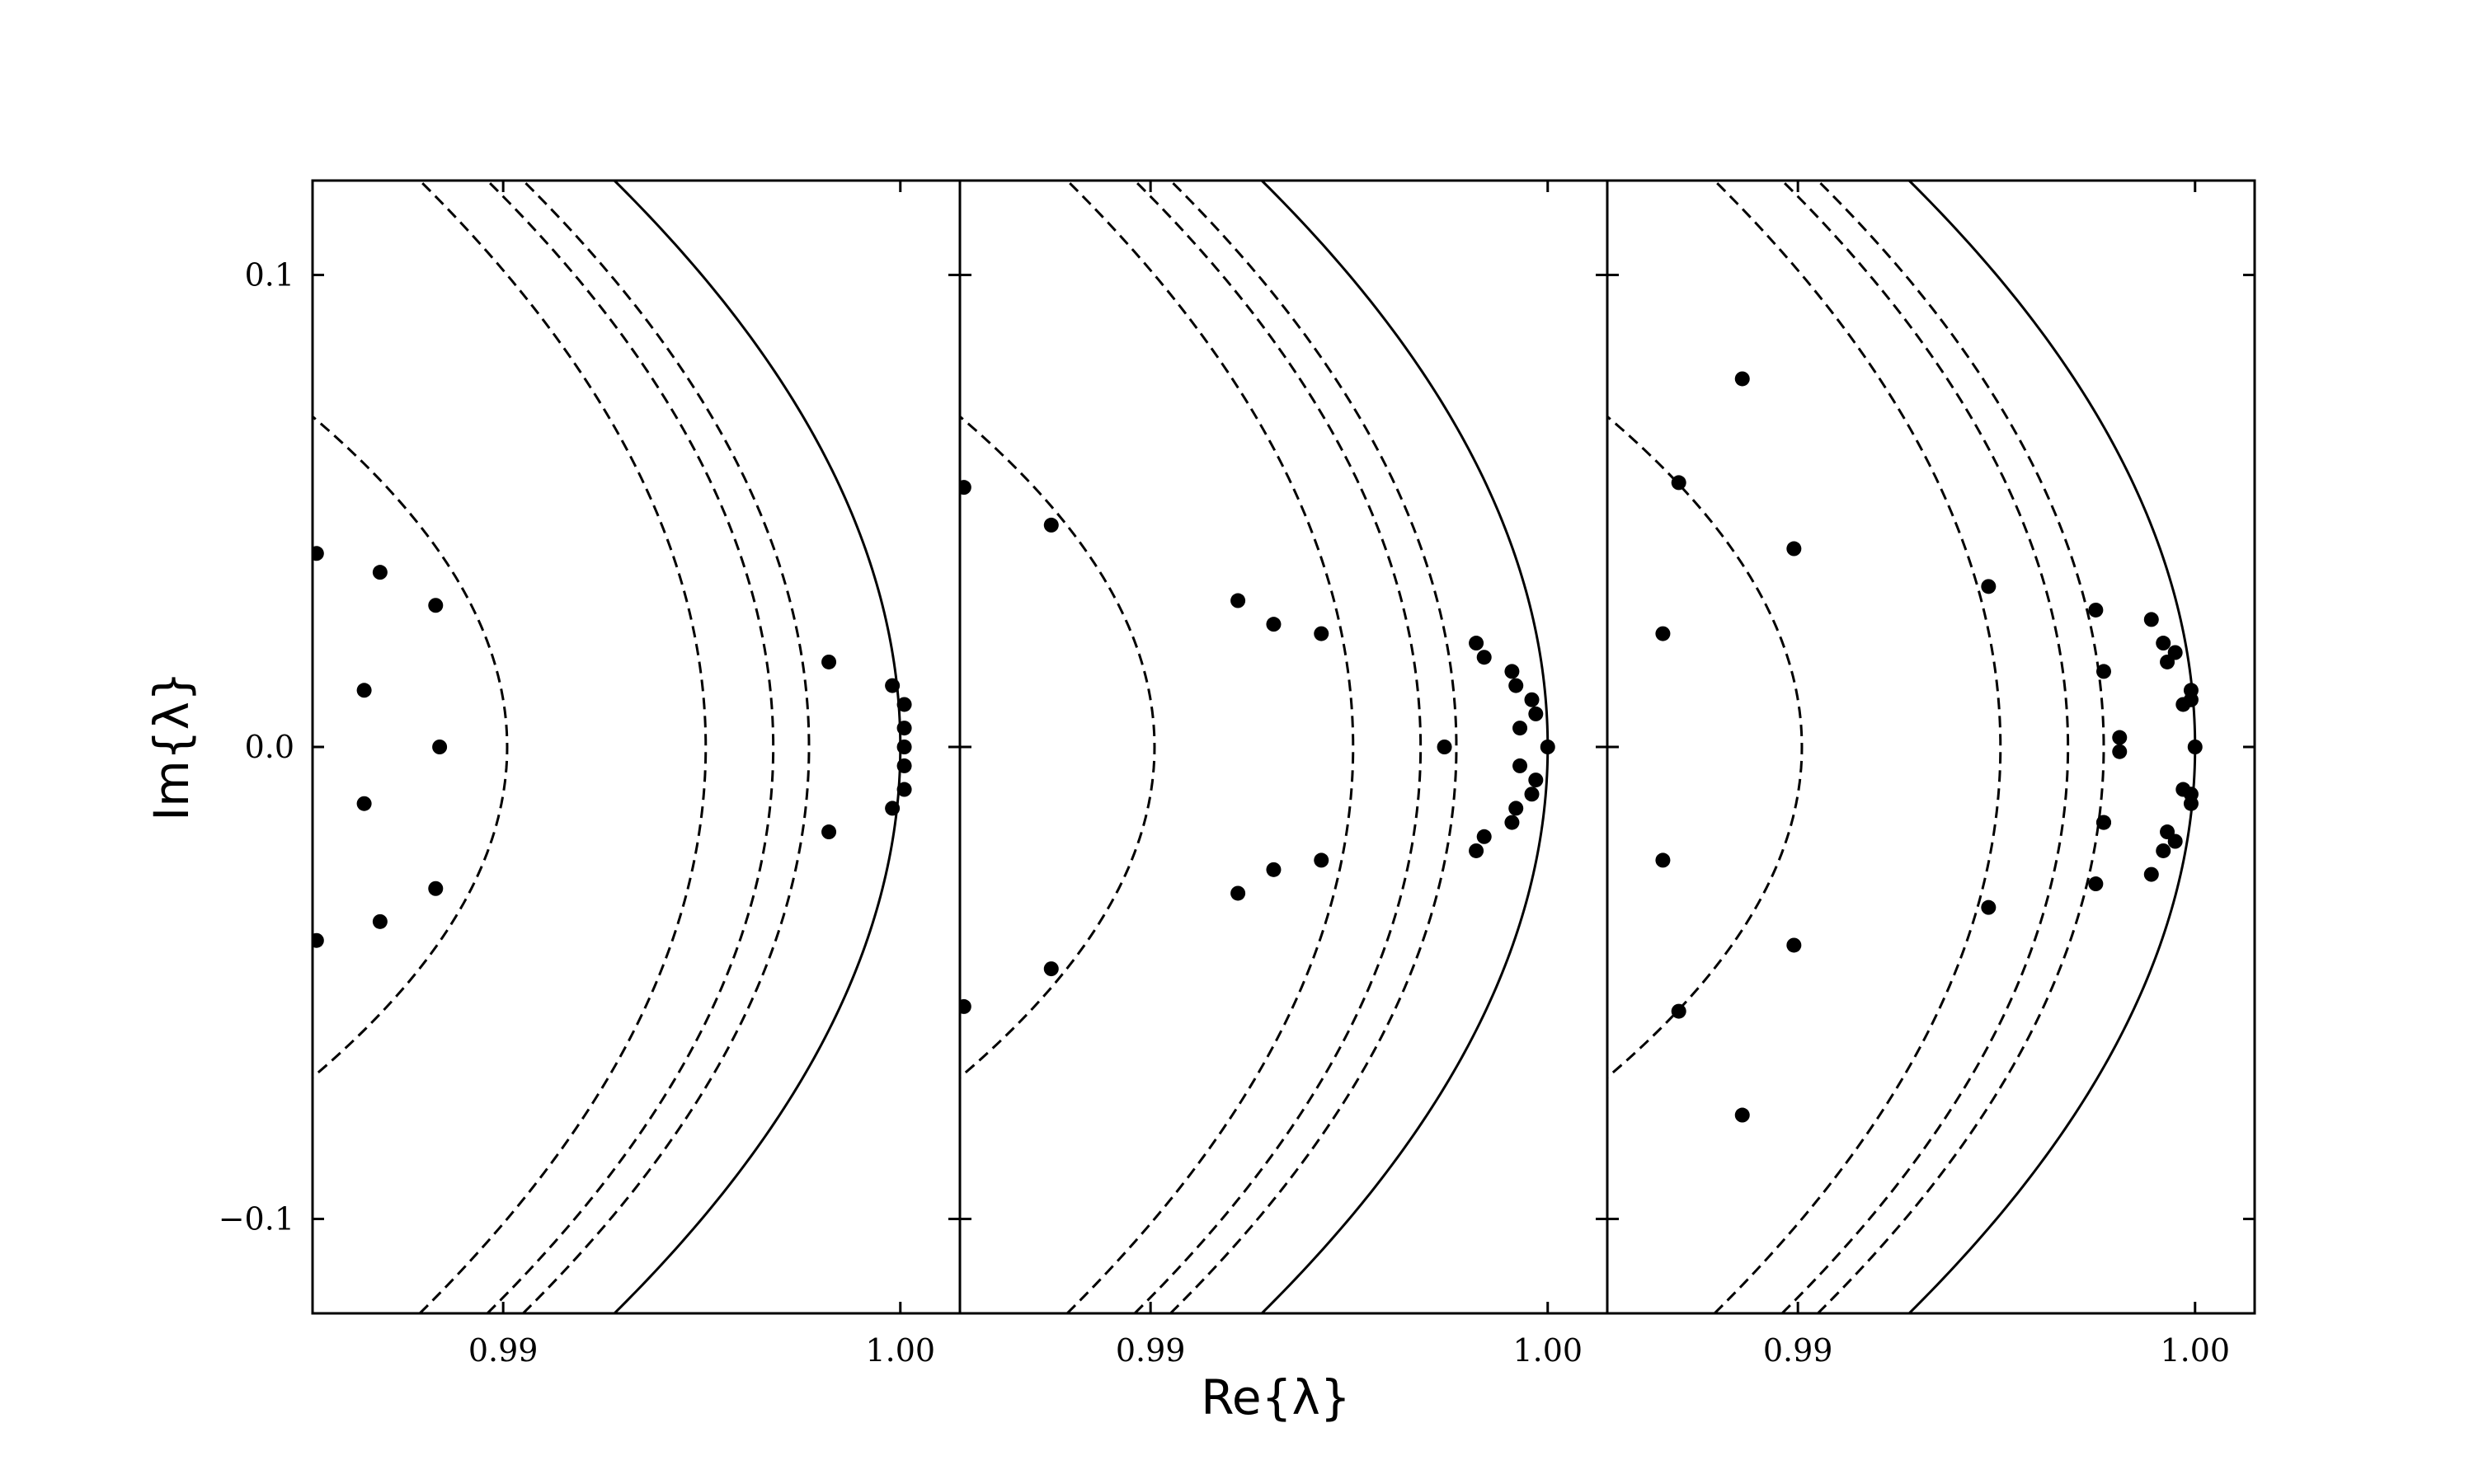  Describe the element at coordinates (1276, 1397) in the screenshot. I see `x-axis-title: Re{λ}` at that location.